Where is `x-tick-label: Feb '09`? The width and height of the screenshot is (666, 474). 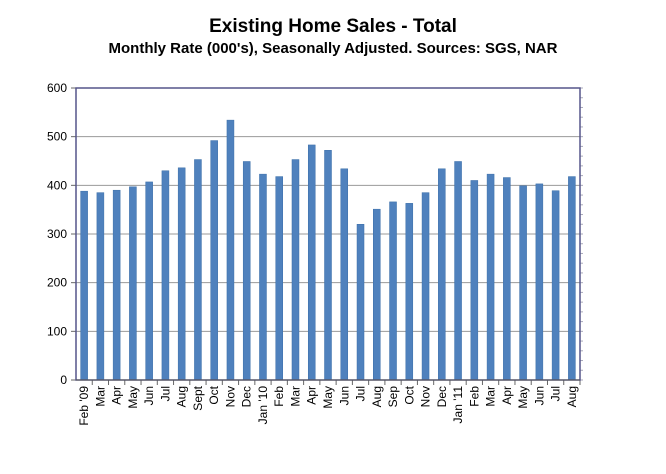
x-tick-label: Feb '09 is located at coordinates (84, 406).